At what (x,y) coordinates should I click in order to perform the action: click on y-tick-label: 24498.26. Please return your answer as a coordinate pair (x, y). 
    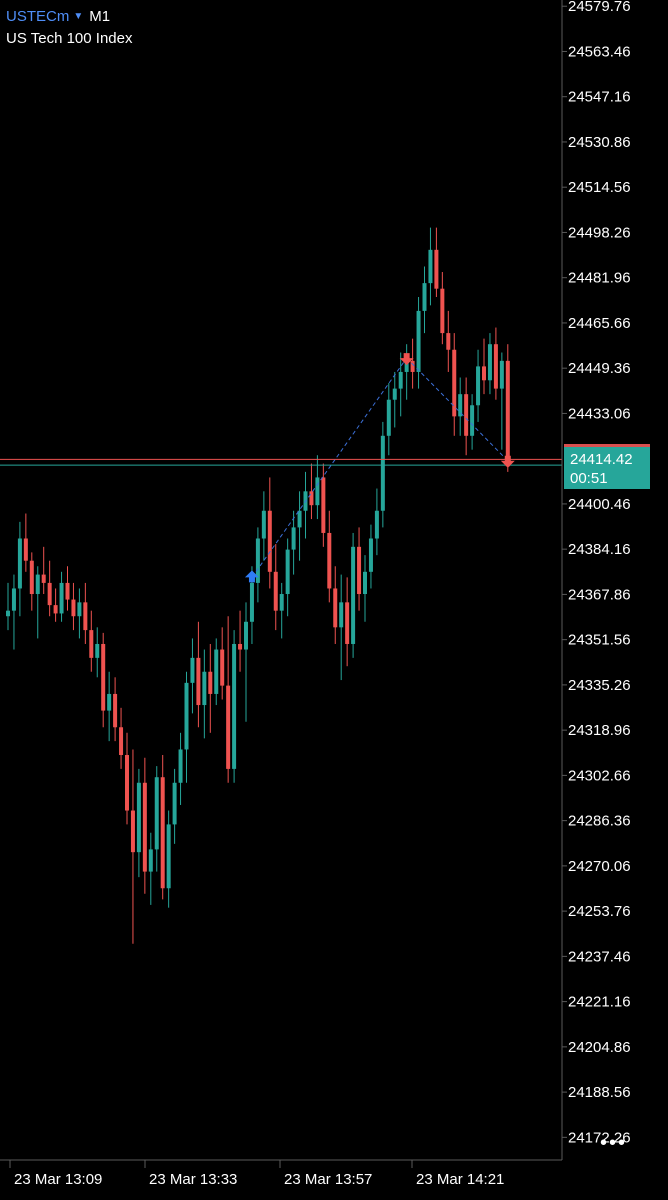
    Looking at the image, I should click on (599, 232).